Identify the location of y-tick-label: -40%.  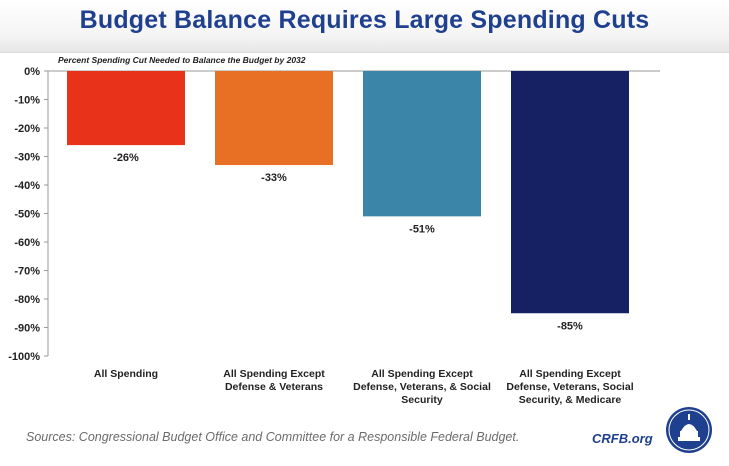
(27, 186).